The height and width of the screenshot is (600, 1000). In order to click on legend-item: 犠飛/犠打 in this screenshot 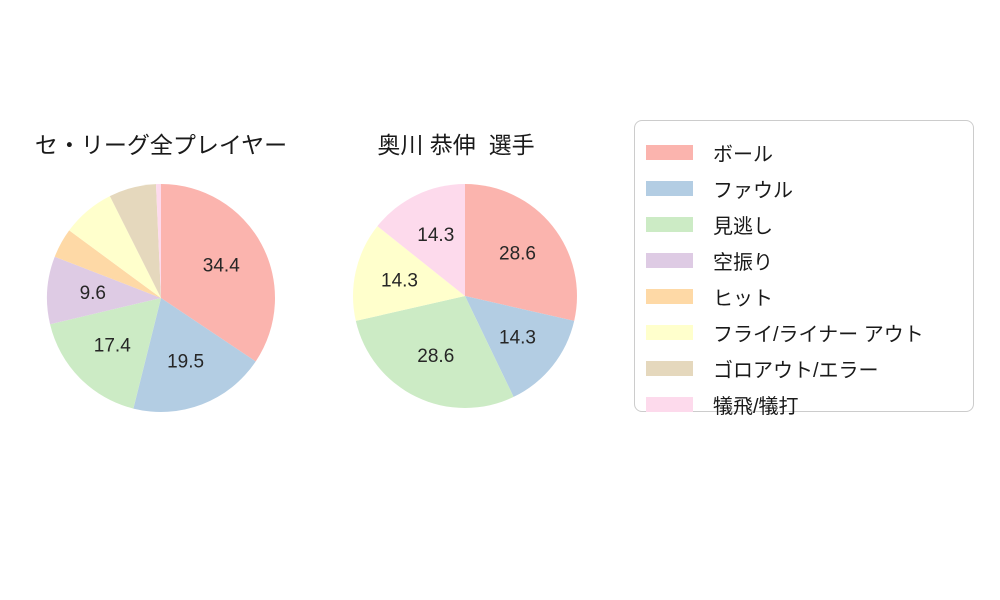, I will do `click(809, 404)`.